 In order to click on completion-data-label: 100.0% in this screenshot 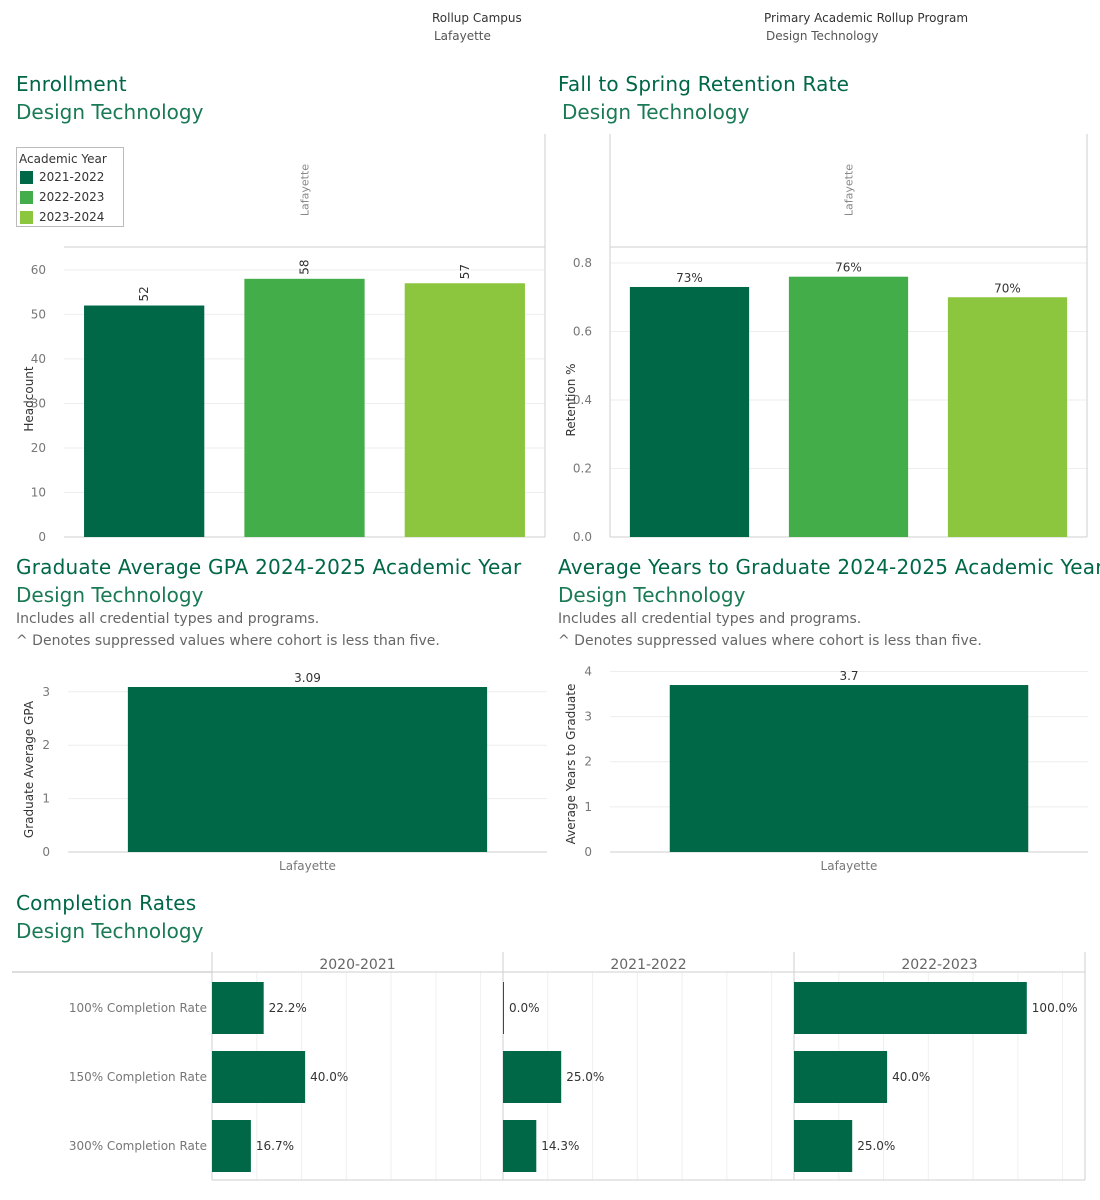, I will do `click(1055, 1008)`.